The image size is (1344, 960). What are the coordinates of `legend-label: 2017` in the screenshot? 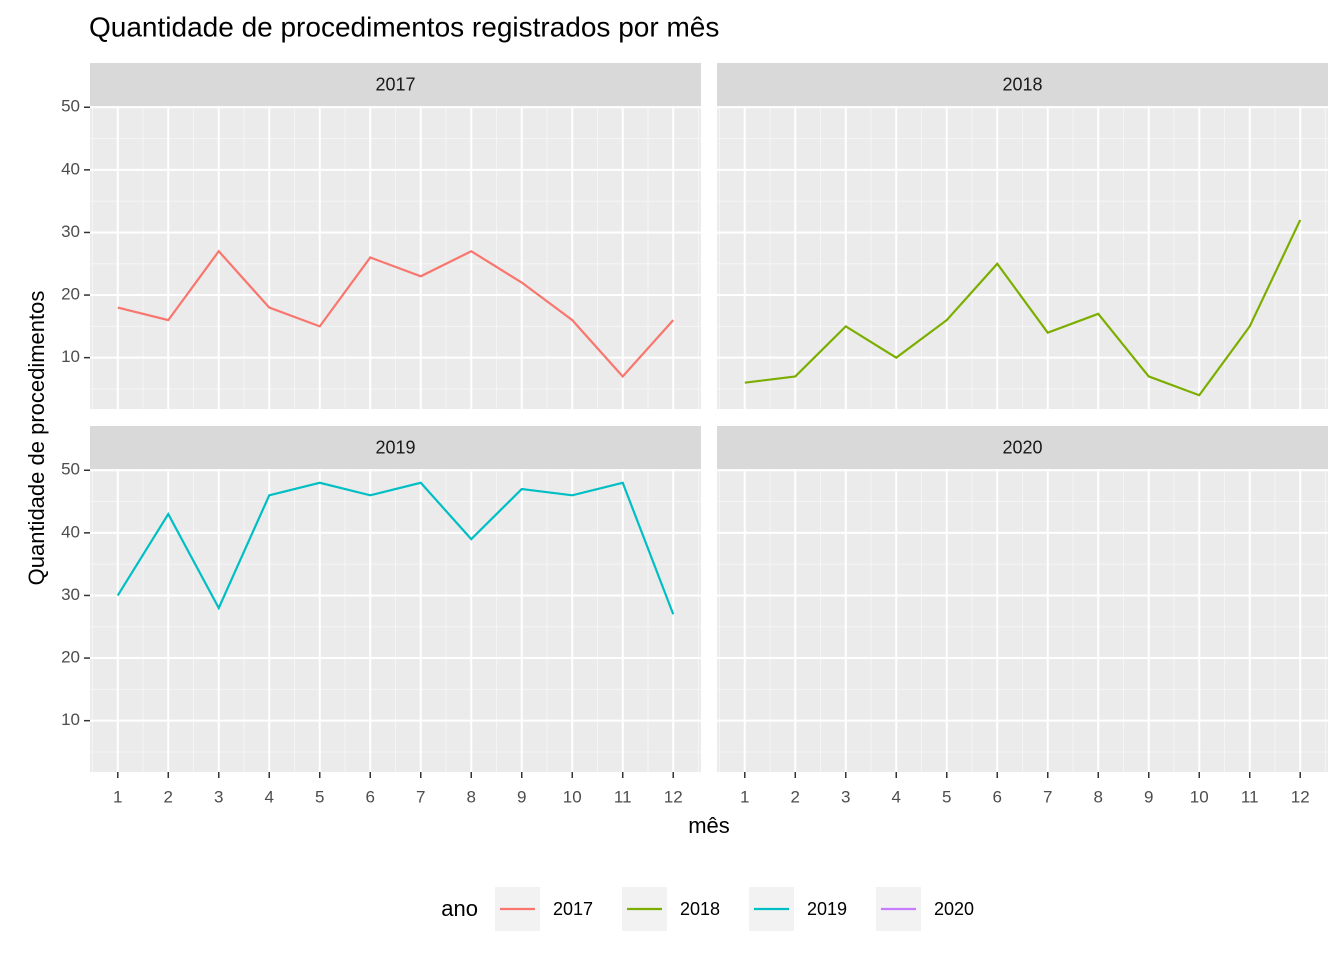 It's located at (573, 909).